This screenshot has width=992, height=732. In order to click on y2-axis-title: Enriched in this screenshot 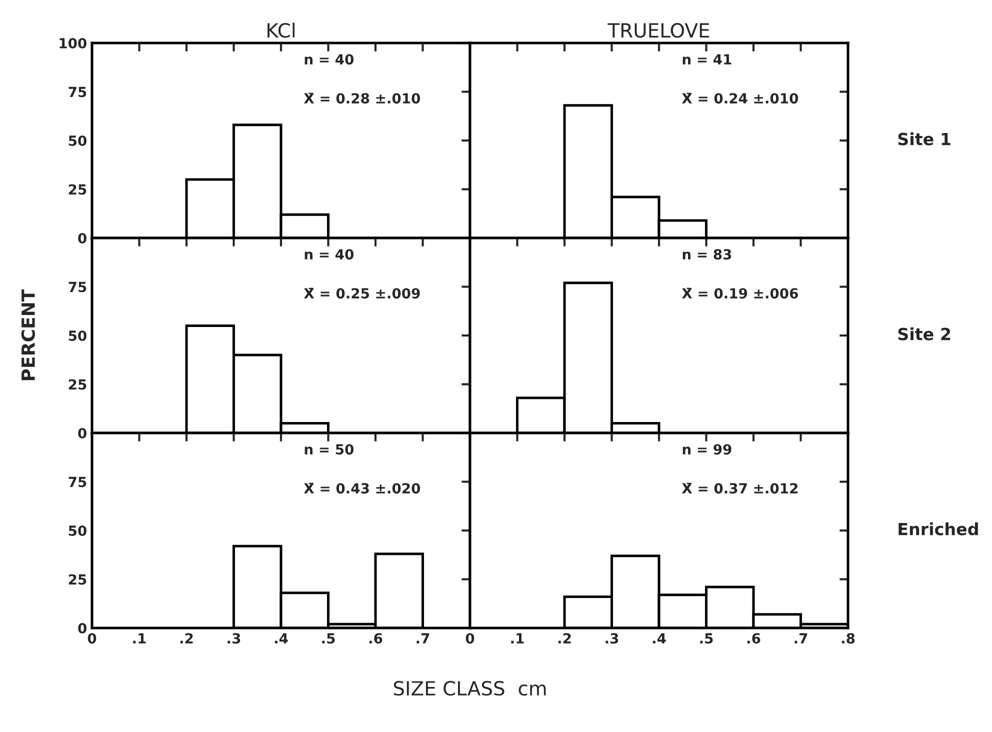, I will do `click(938, 529)`.